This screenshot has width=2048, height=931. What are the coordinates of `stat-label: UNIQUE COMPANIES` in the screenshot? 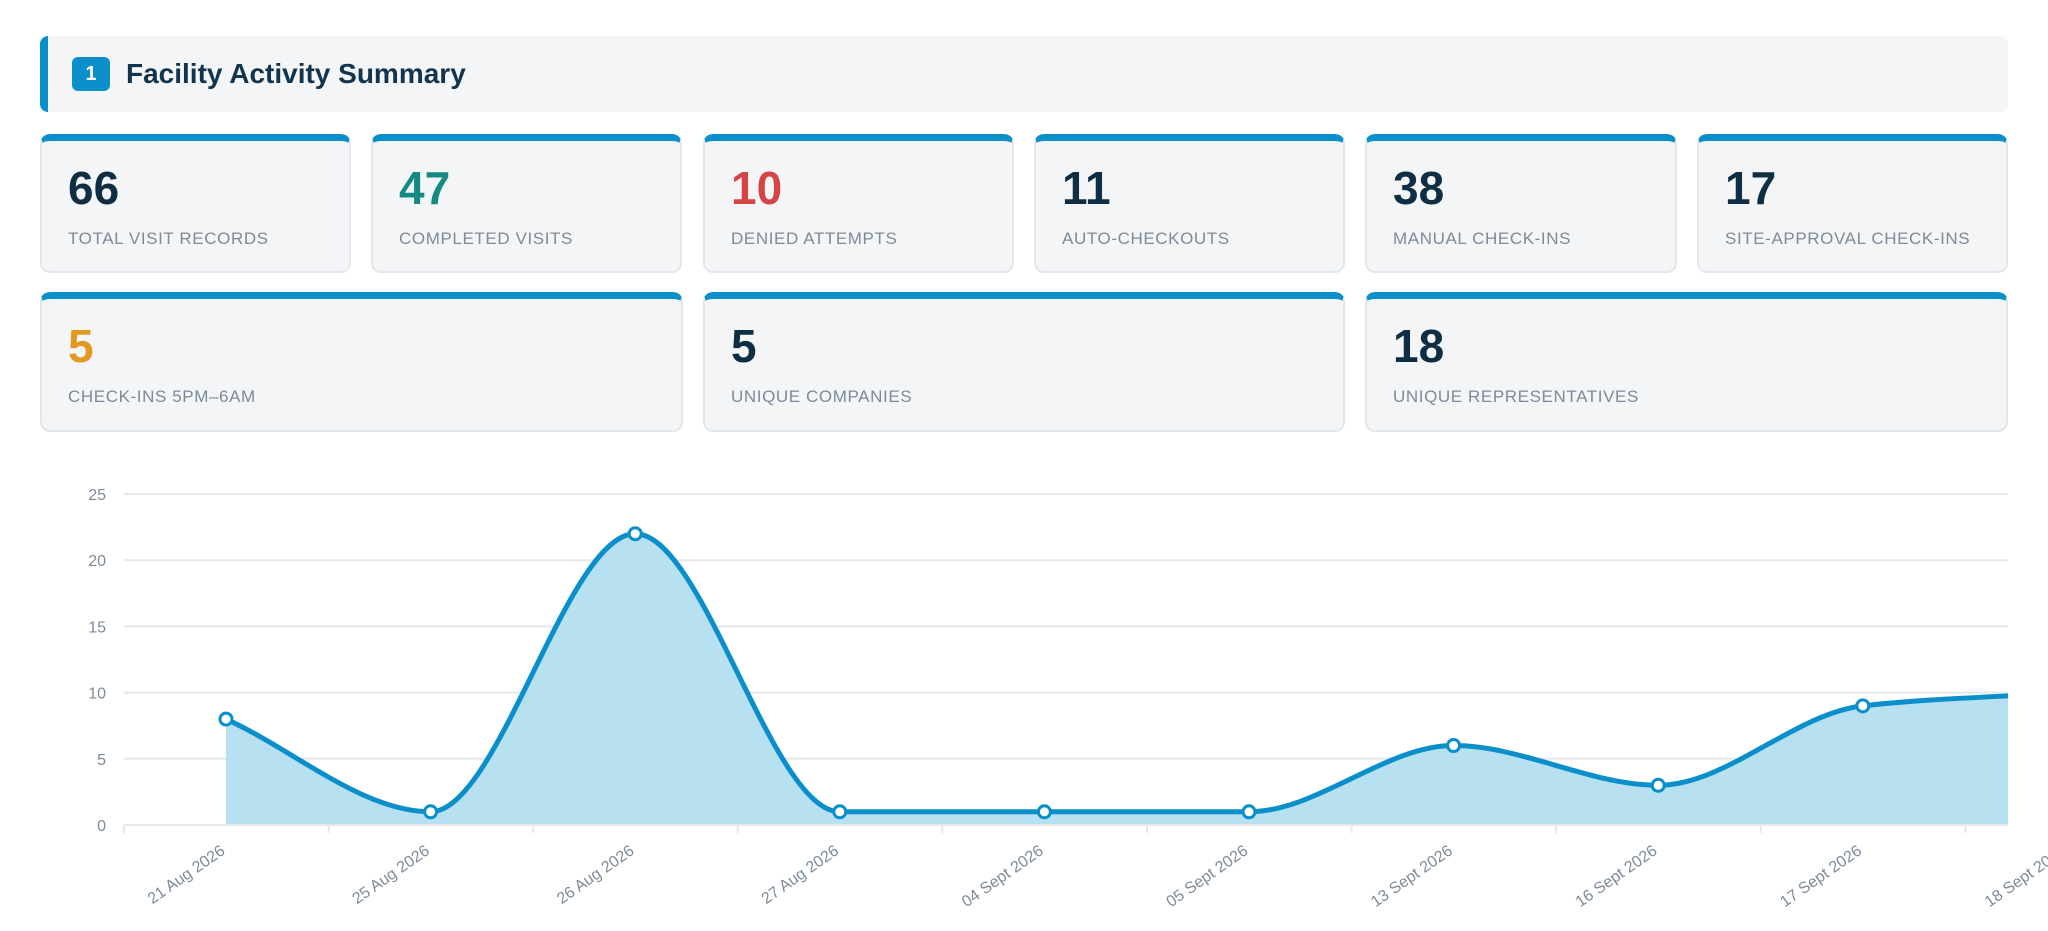 It's located at (822, 396).